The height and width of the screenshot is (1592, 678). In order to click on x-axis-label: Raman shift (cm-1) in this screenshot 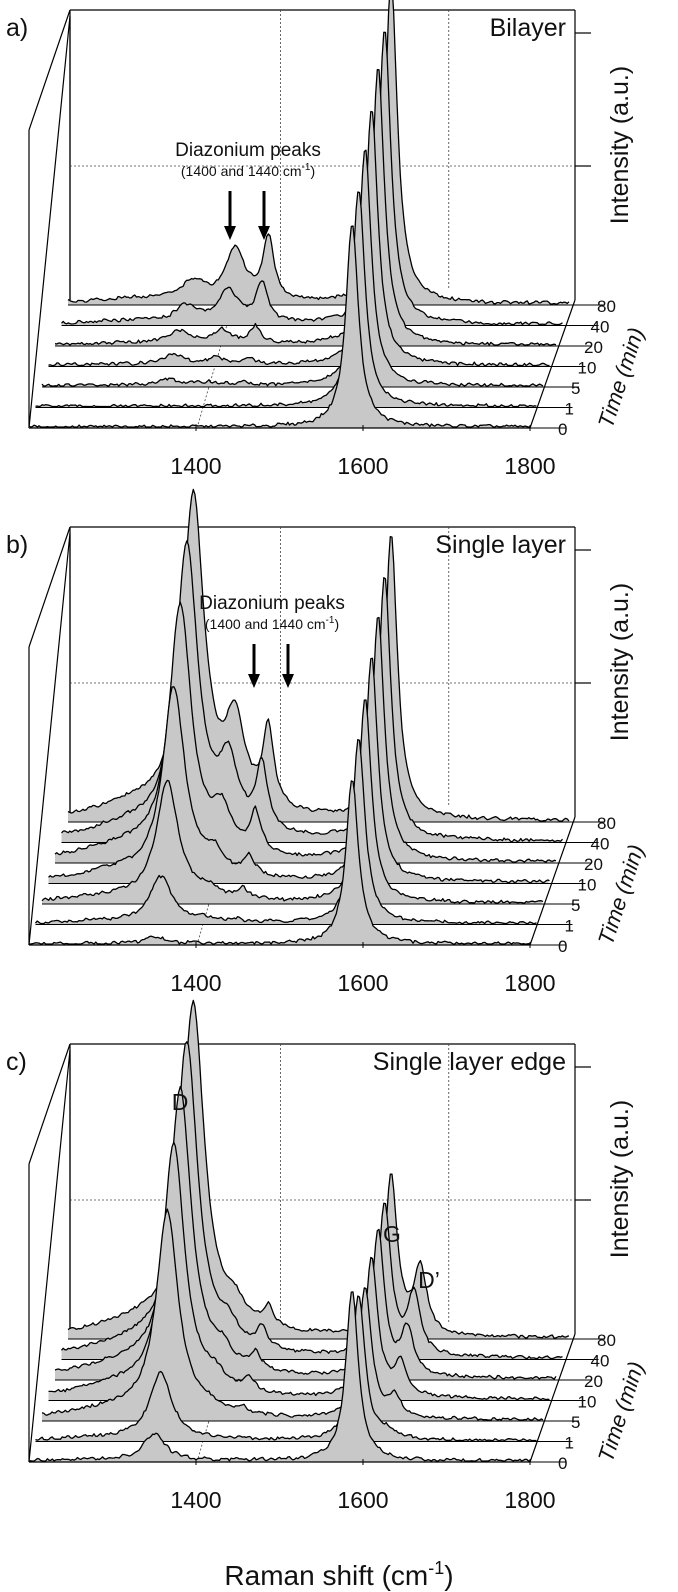, I will do `click(338, 1574)`.